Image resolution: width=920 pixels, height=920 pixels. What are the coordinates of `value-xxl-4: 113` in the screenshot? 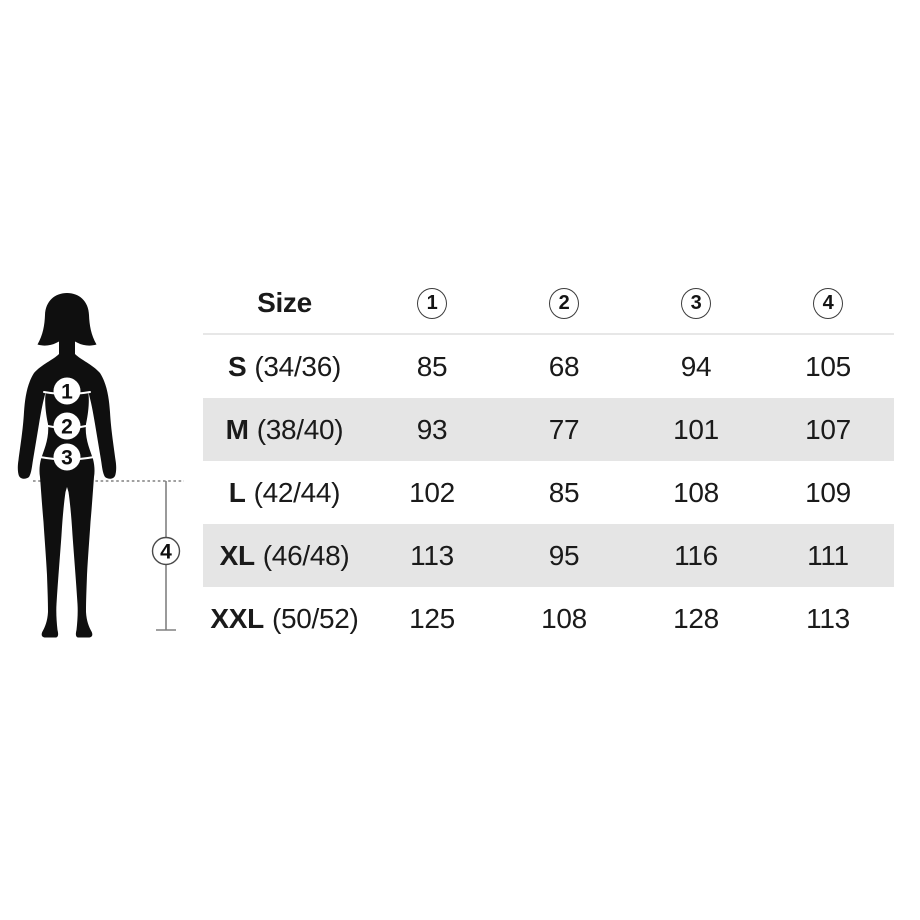 It's located at (828, 618).